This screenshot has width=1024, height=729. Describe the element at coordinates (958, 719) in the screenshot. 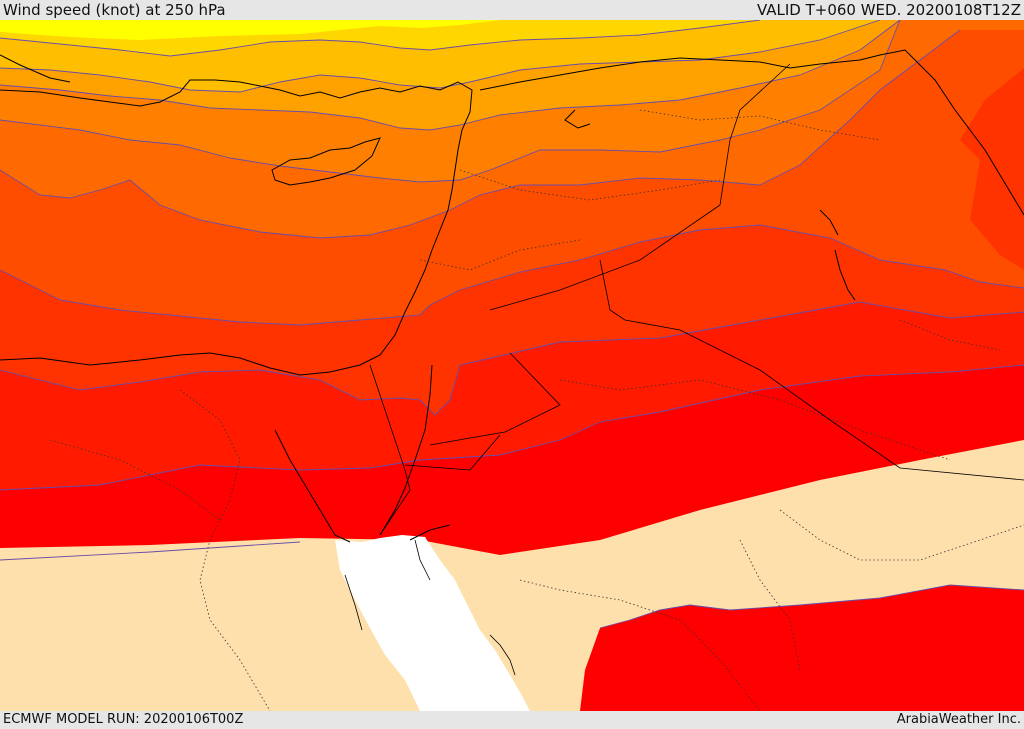

I see `credit: ArabiaWeather Inc.` at that location.